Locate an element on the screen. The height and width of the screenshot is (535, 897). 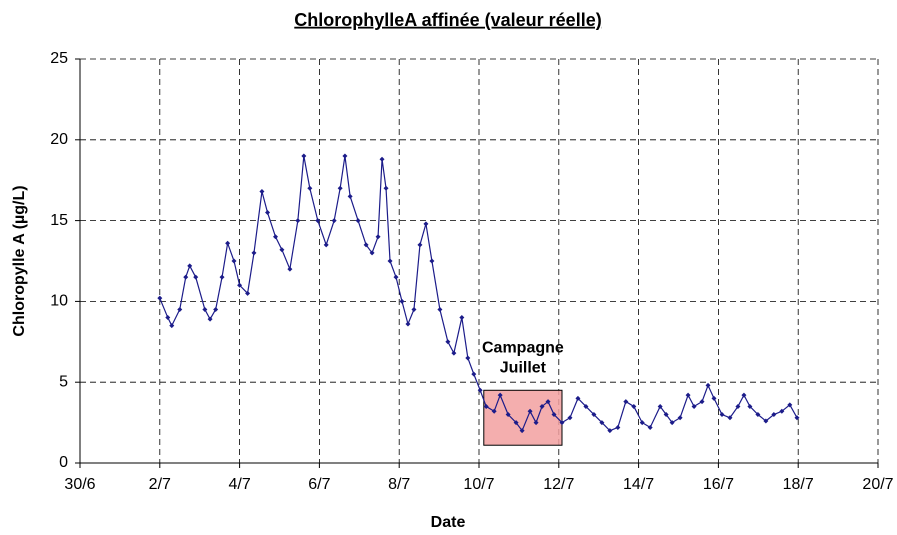
highlight-box is located at coordinates (523, 417).